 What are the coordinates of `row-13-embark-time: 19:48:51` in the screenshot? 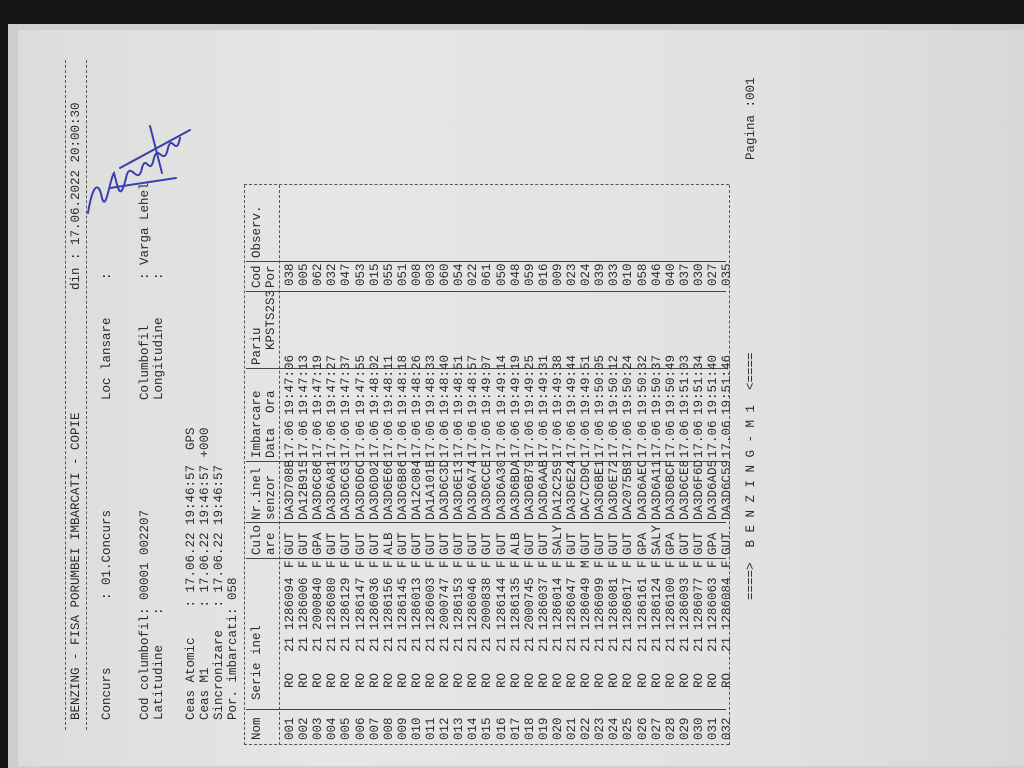 It's located at (459, 384).